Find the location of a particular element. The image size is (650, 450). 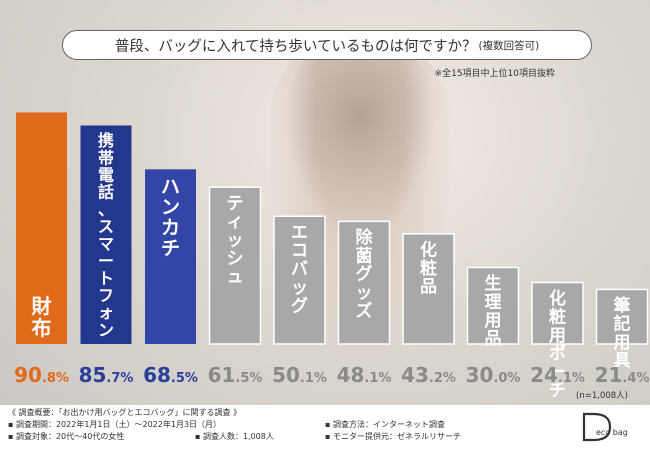

note: ※全15項目中上位10項目抜粋 is located at coordinates (494, 74).